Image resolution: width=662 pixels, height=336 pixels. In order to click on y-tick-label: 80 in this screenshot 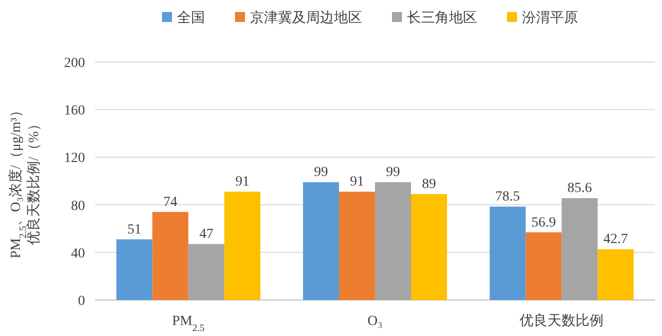, I will do `click(78, 206)`.